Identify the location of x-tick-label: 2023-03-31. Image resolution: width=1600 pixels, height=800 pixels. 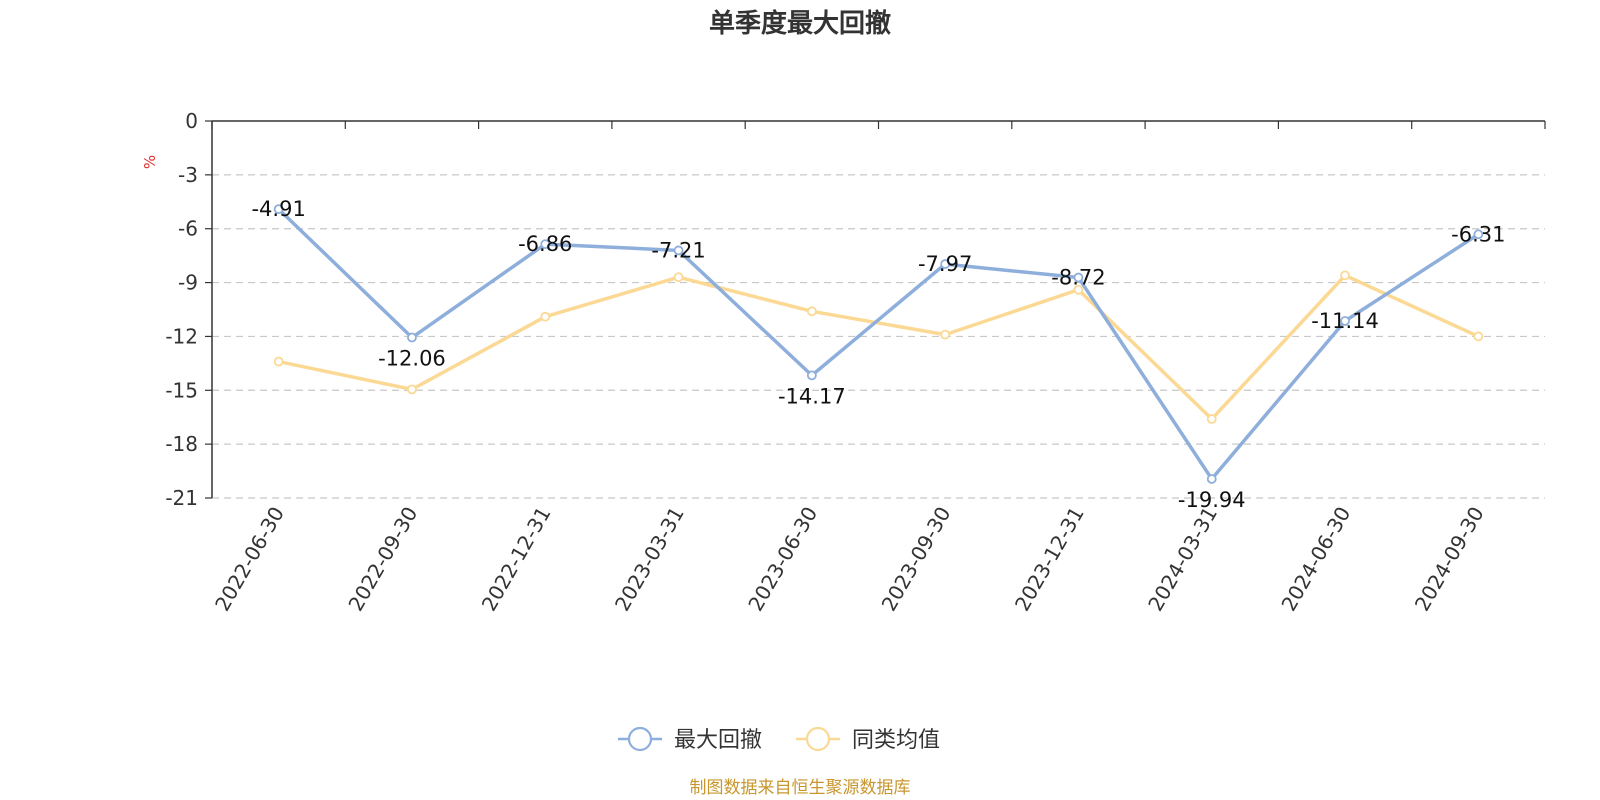
(649, 559).